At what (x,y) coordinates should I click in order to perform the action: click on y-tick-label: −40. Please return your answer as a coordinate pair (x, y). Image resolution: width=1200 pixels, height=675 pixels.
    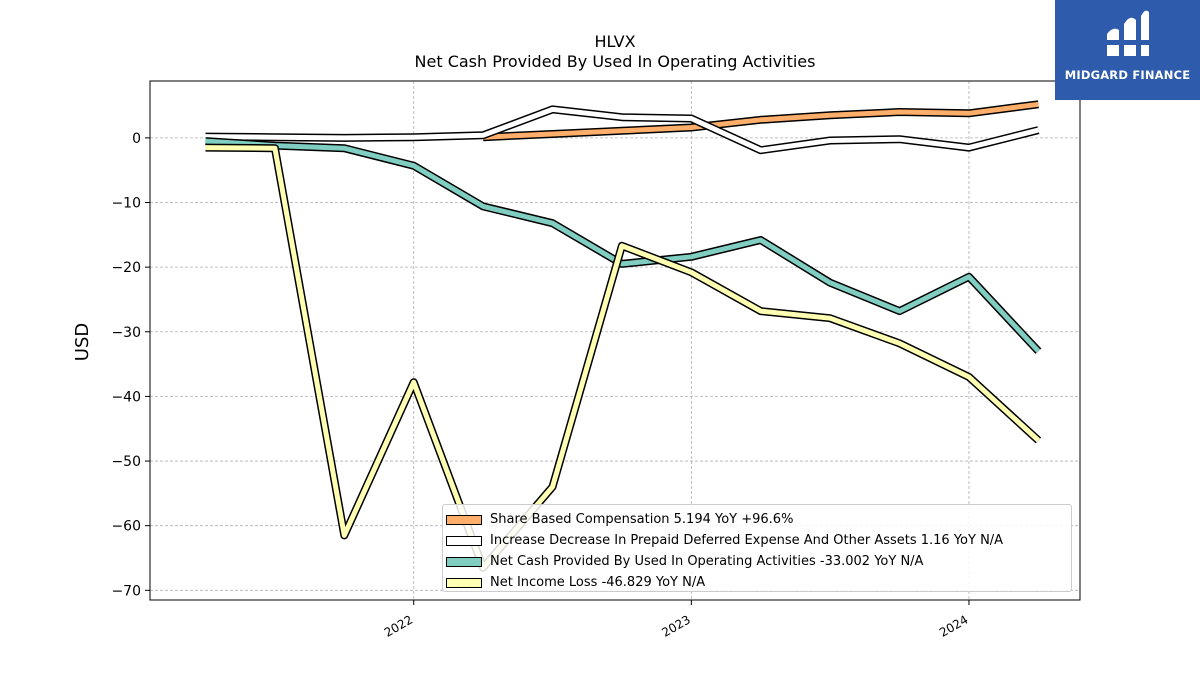
    Looking at the image, I should click on (126, 397).